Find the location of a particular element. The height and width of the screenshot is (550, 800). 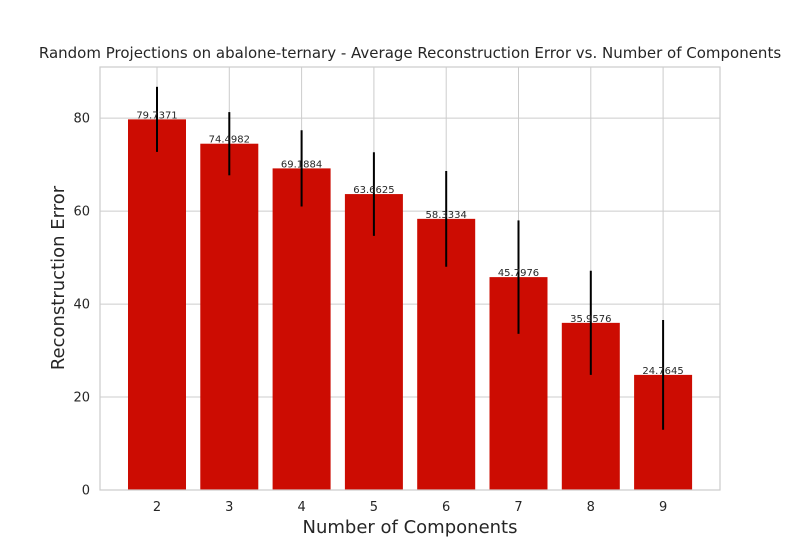

x-tick-label: 9 is located at coordinates (663, 507).